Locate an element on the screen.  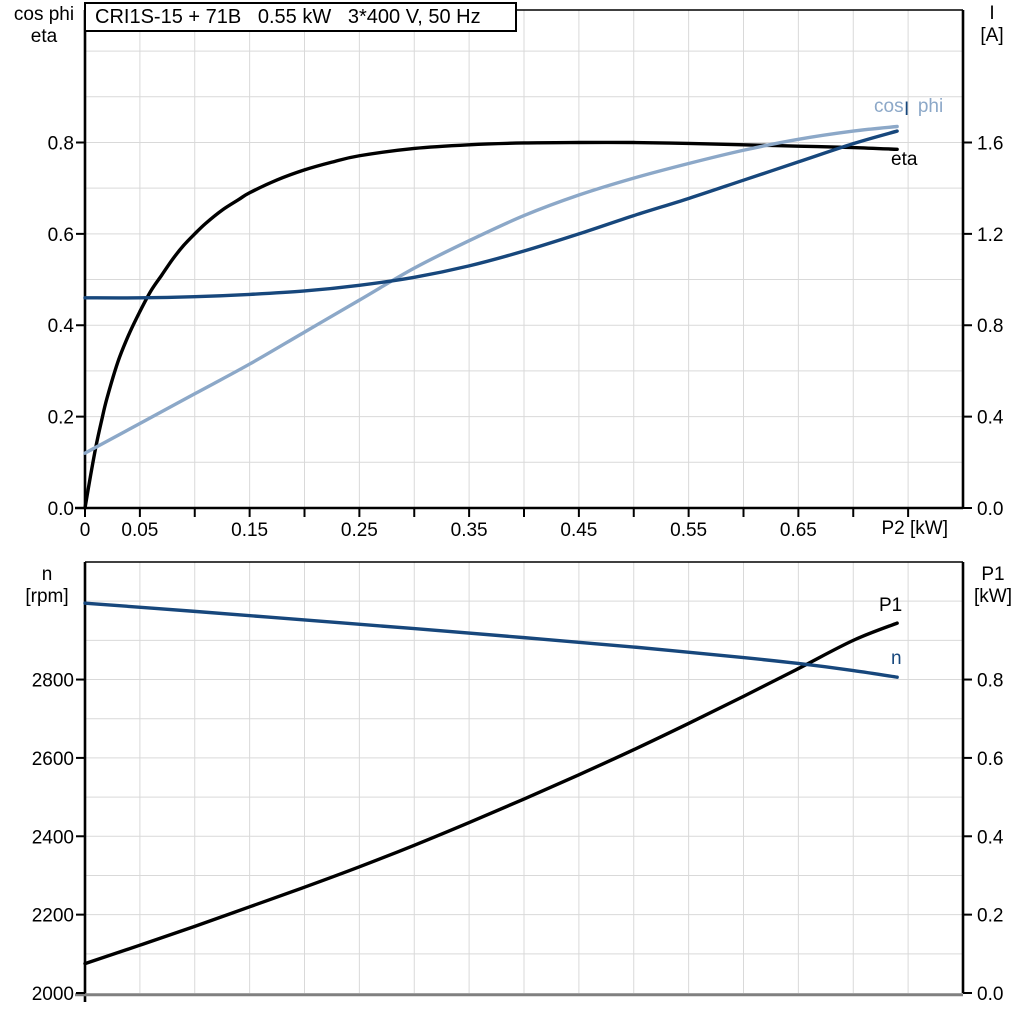
left-axis-tick-label: 2600 is located at coordinates (53, 759).